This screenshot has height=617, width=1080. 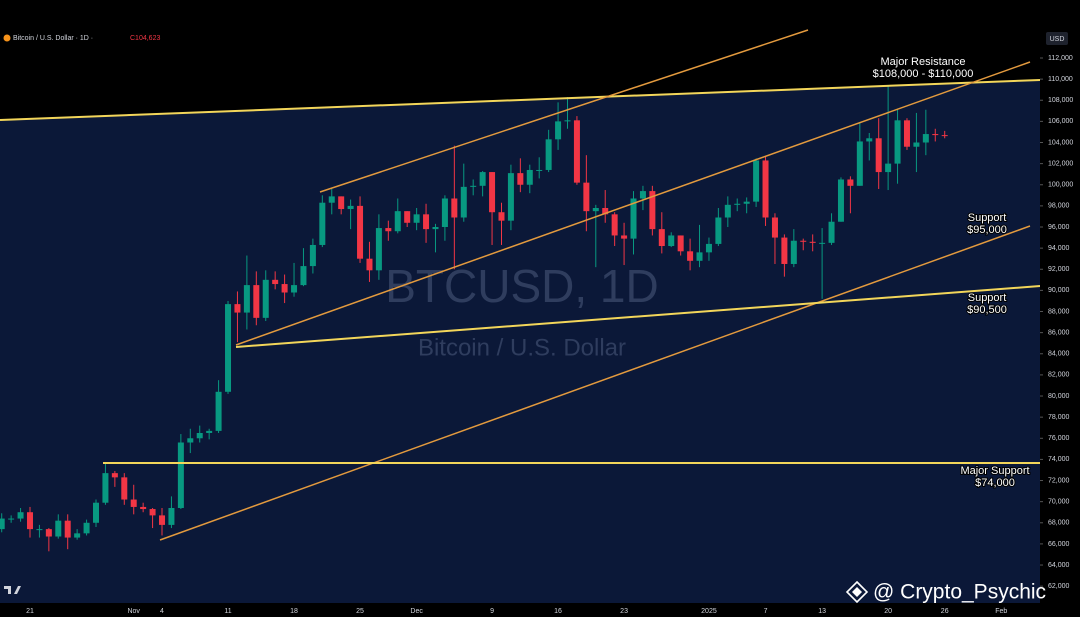 What do you see at coordinates (1059, 480) in the screenshot?
I see `y-tick-label: 72,000` at bounding box center [1059, 480].